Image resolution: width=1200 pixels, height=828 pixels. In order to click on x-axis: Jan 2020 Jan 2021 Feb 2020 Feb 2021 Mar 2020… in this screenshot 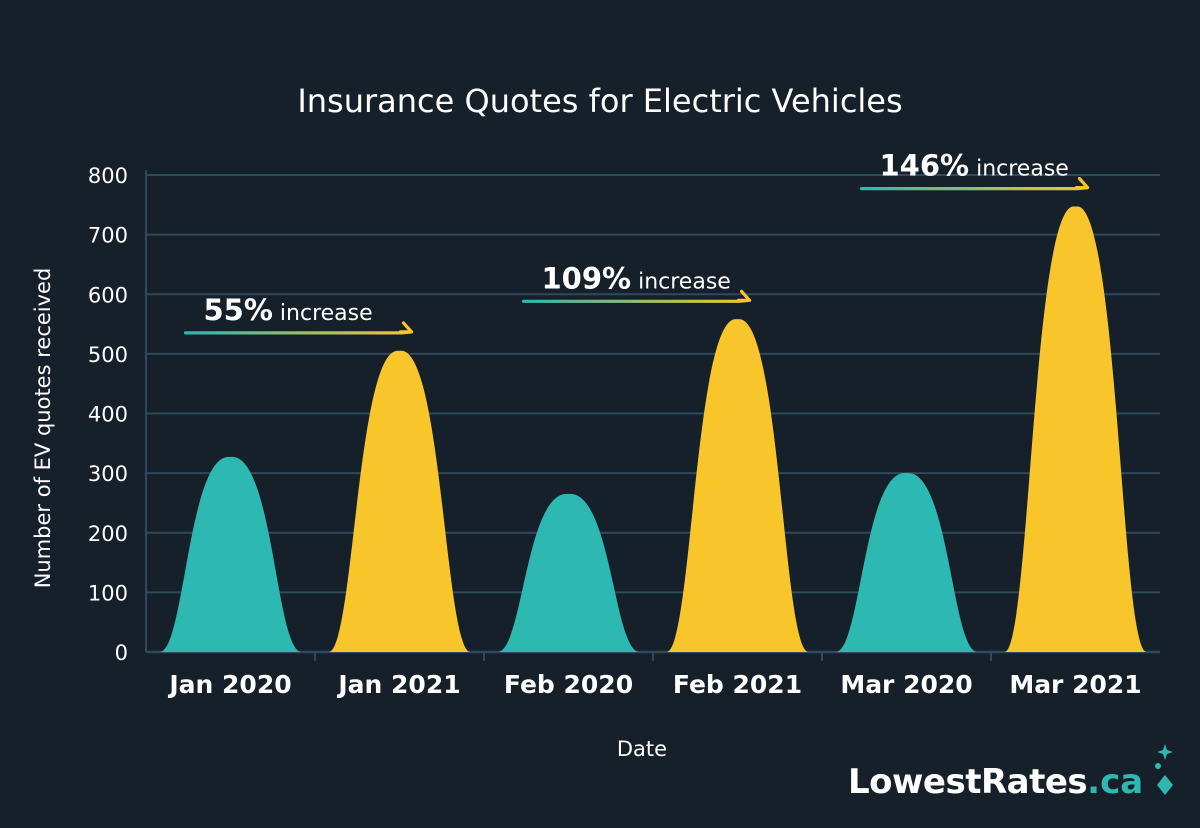, I will do `click(654, 684)`.